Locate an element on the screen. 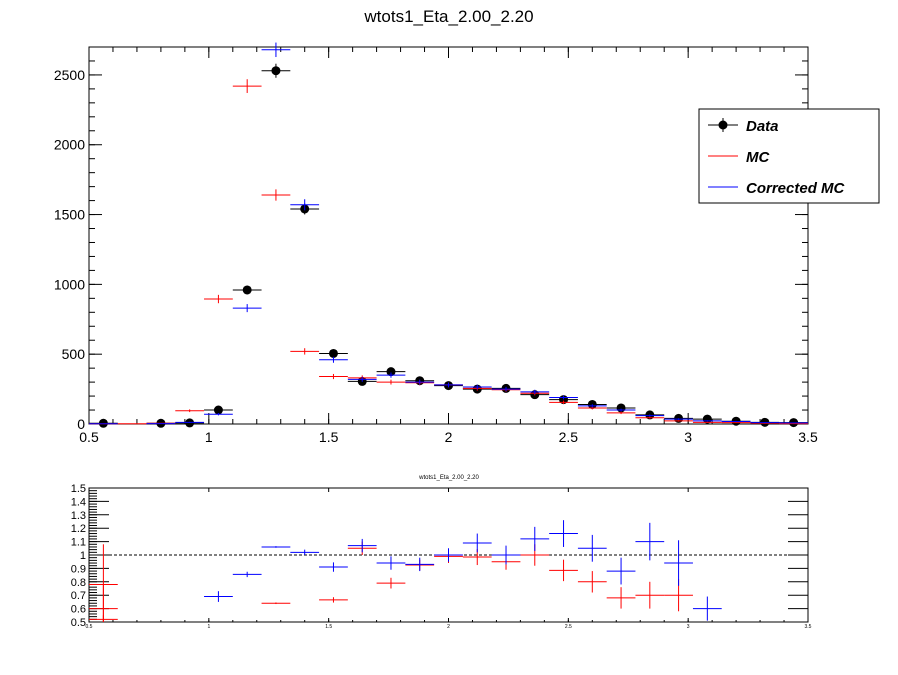 The image size is (898, 675). ratio-x-tick-label: 1 is located at coordinates (208, 627).